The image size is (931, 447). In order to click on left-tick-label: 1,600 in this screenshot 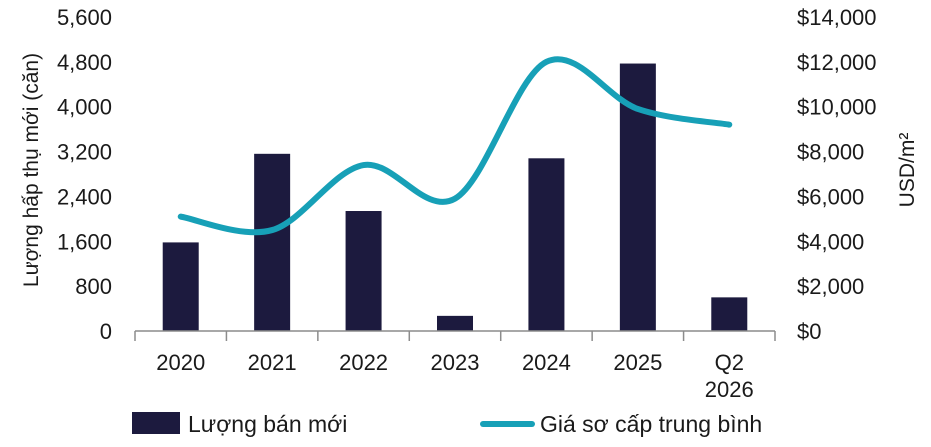, I will do `click(84, 241)`.